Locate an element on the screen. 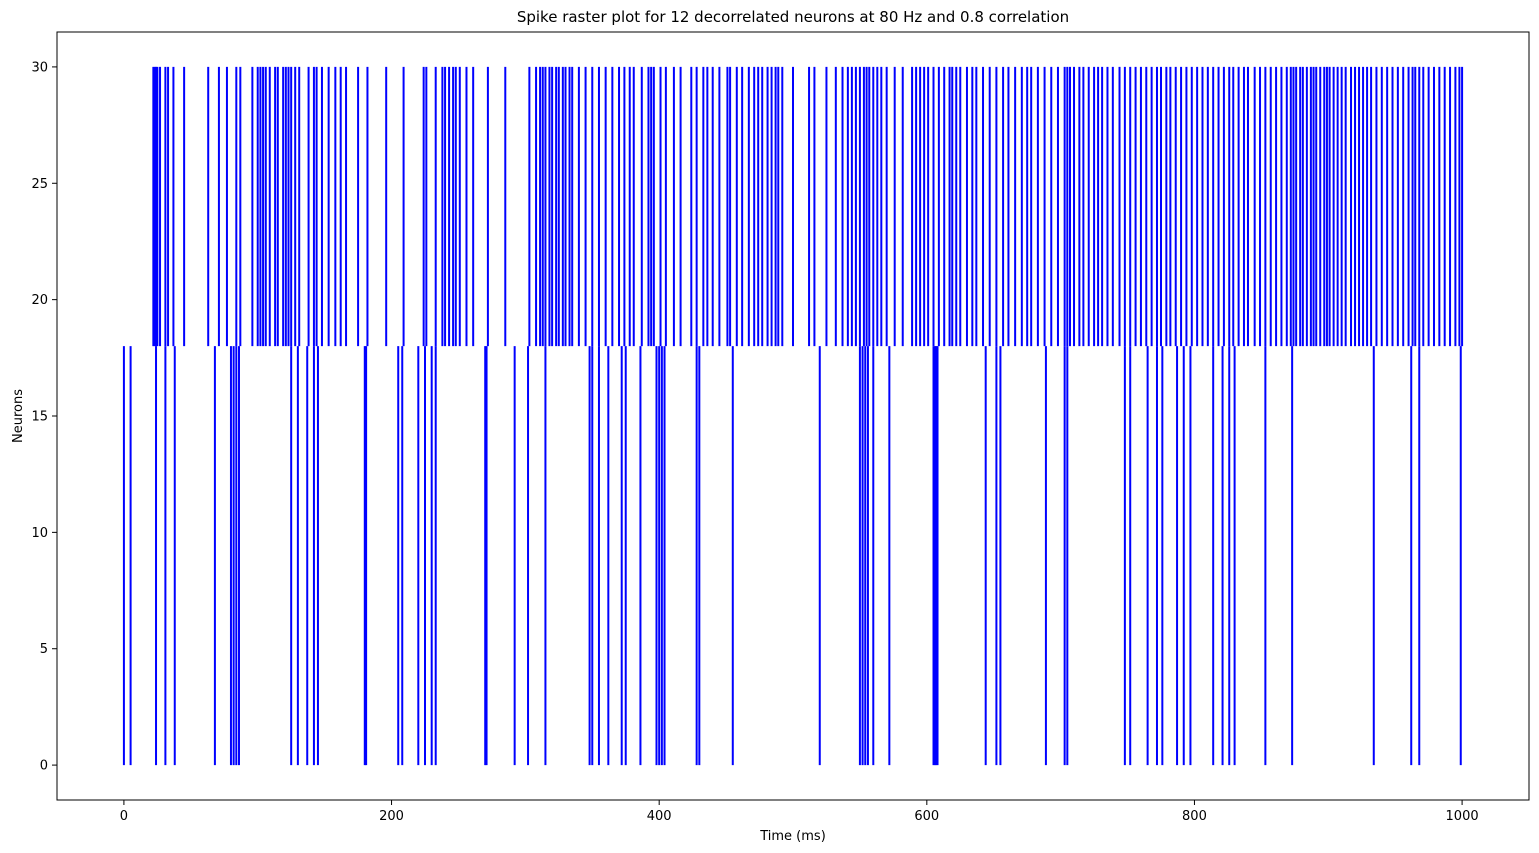 This screenshot has width=1539, height=853. x-axis-ticks: 0 200 400 600 800 1000 is located at coordinates (799, 812).